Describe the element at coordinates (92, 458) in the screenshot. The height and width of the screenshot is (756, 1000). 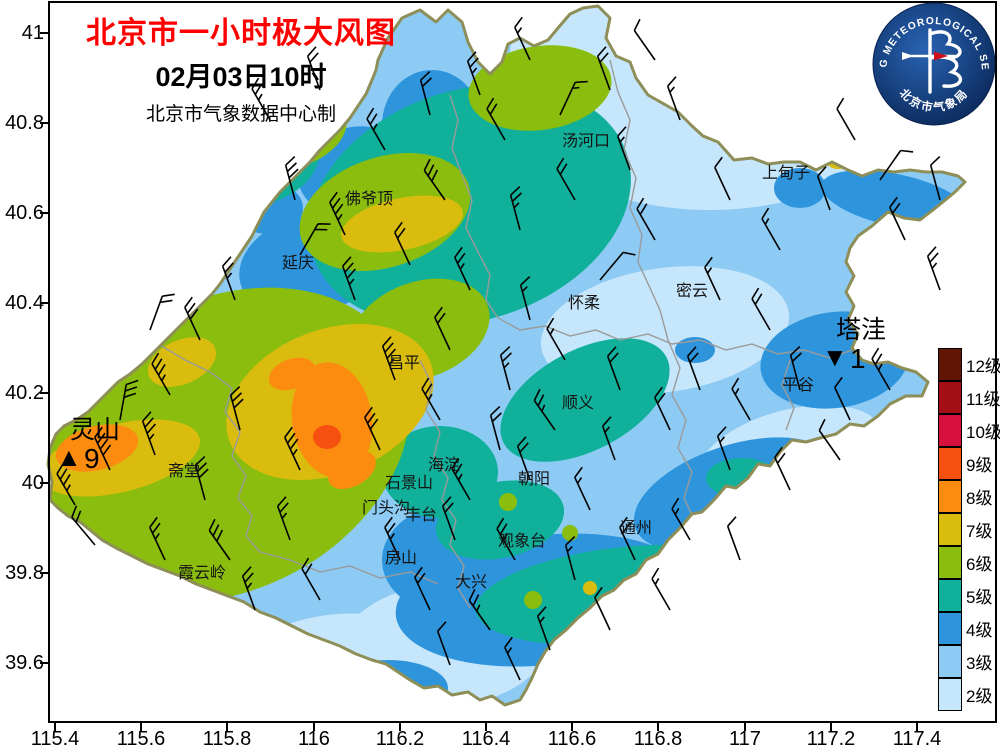
I see `station-value: 9` at that location.